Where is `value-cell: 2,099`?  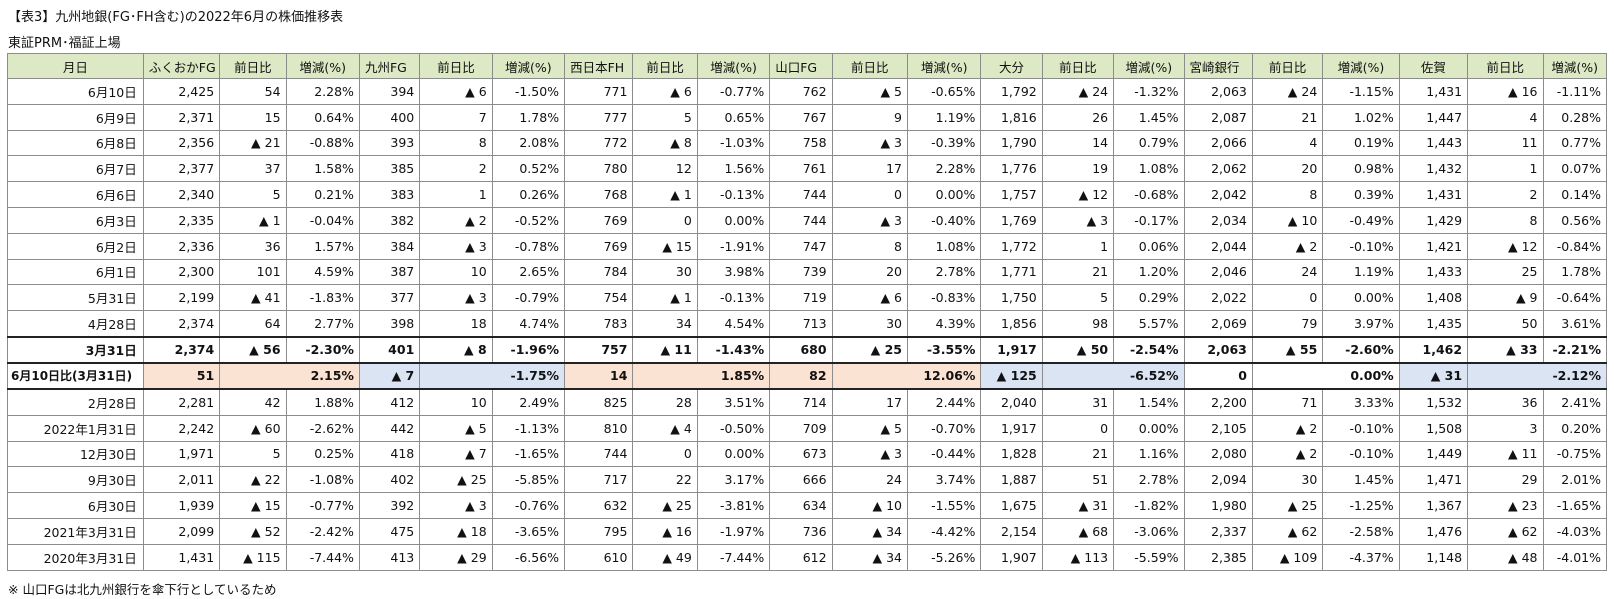 value-cell: 2,099 is located at coordinates (181, 531).